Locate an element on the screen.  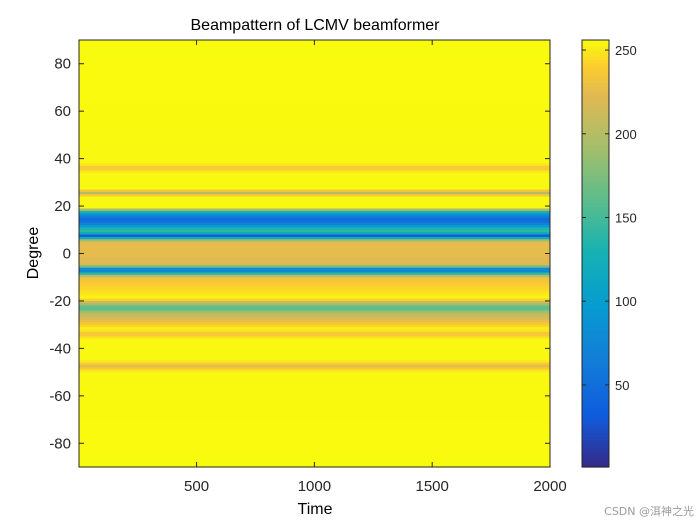
y-tick-label: 40 is located at coordinates (62, 159).